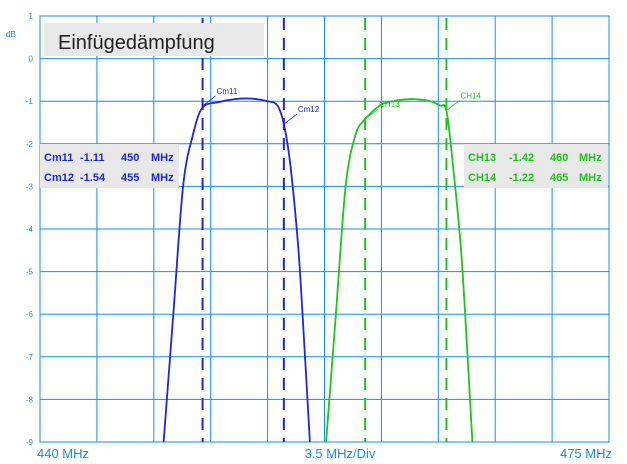  Describe the element at coordinates (227, 91) in the screenshot. I see `marker-label-cm11: Cm11` at that location.